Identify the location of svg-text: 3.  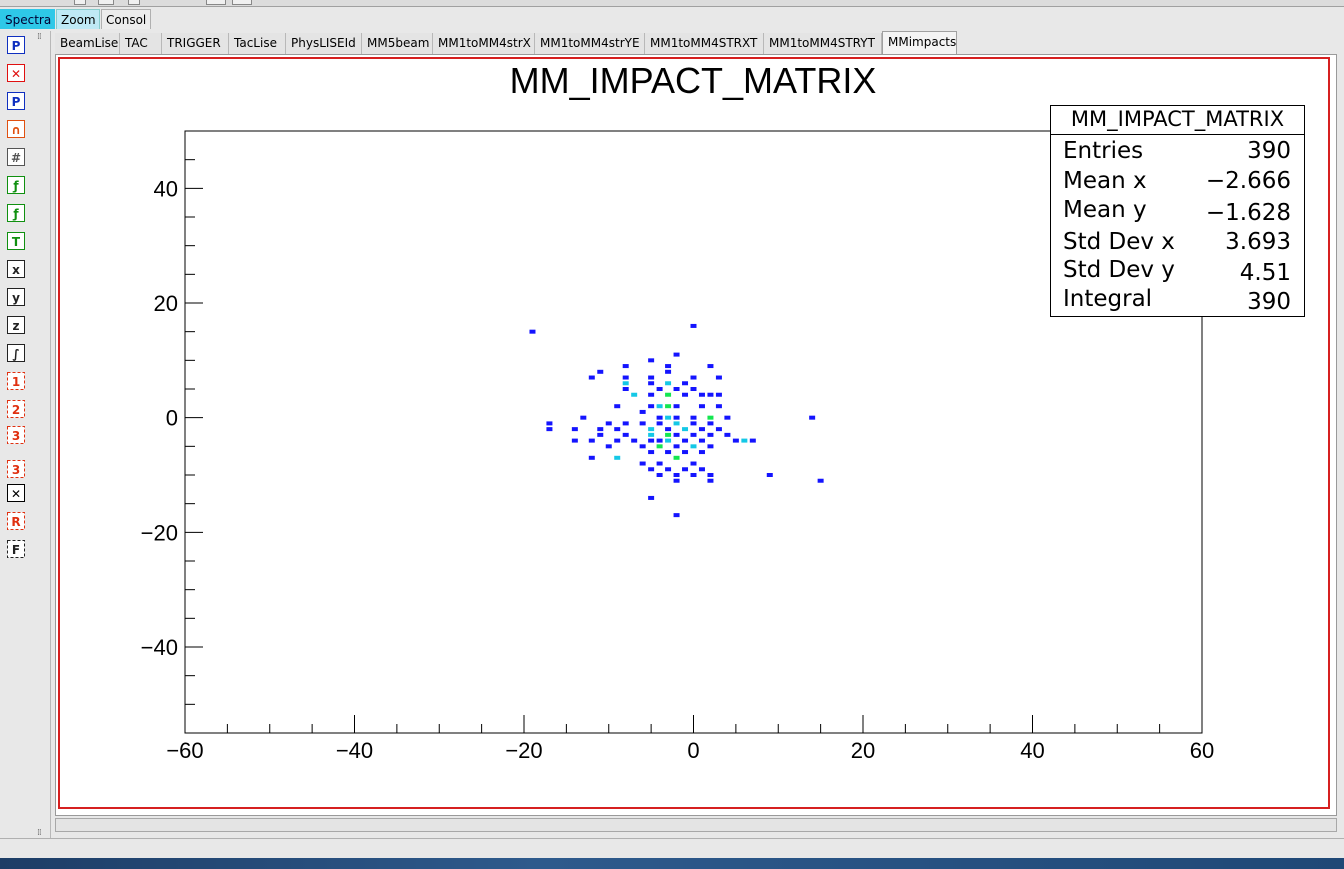
(16, 470).